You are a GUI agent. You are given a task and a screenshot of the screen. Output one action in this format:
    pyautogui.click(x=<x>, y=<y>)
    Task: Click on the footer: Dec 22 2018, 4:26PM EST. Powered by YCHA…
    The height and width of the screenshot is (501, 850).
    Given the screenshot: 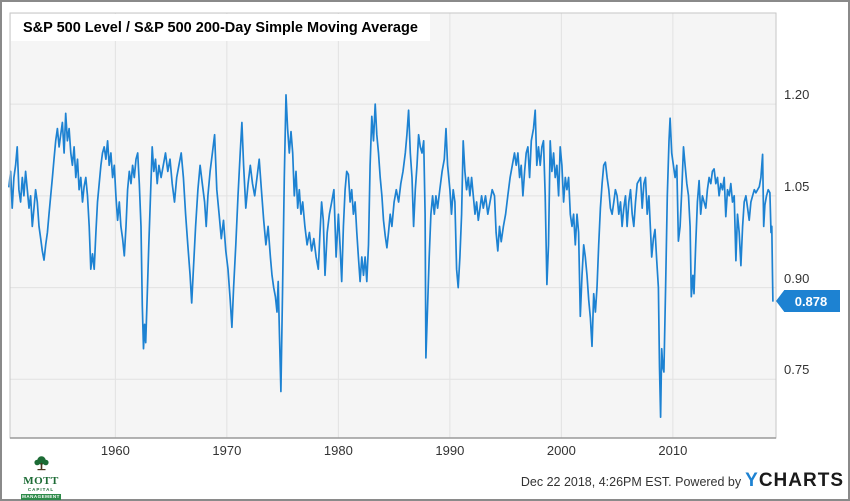 What is the action you would take?
    pyautogui.click(x=682, y=484)
    